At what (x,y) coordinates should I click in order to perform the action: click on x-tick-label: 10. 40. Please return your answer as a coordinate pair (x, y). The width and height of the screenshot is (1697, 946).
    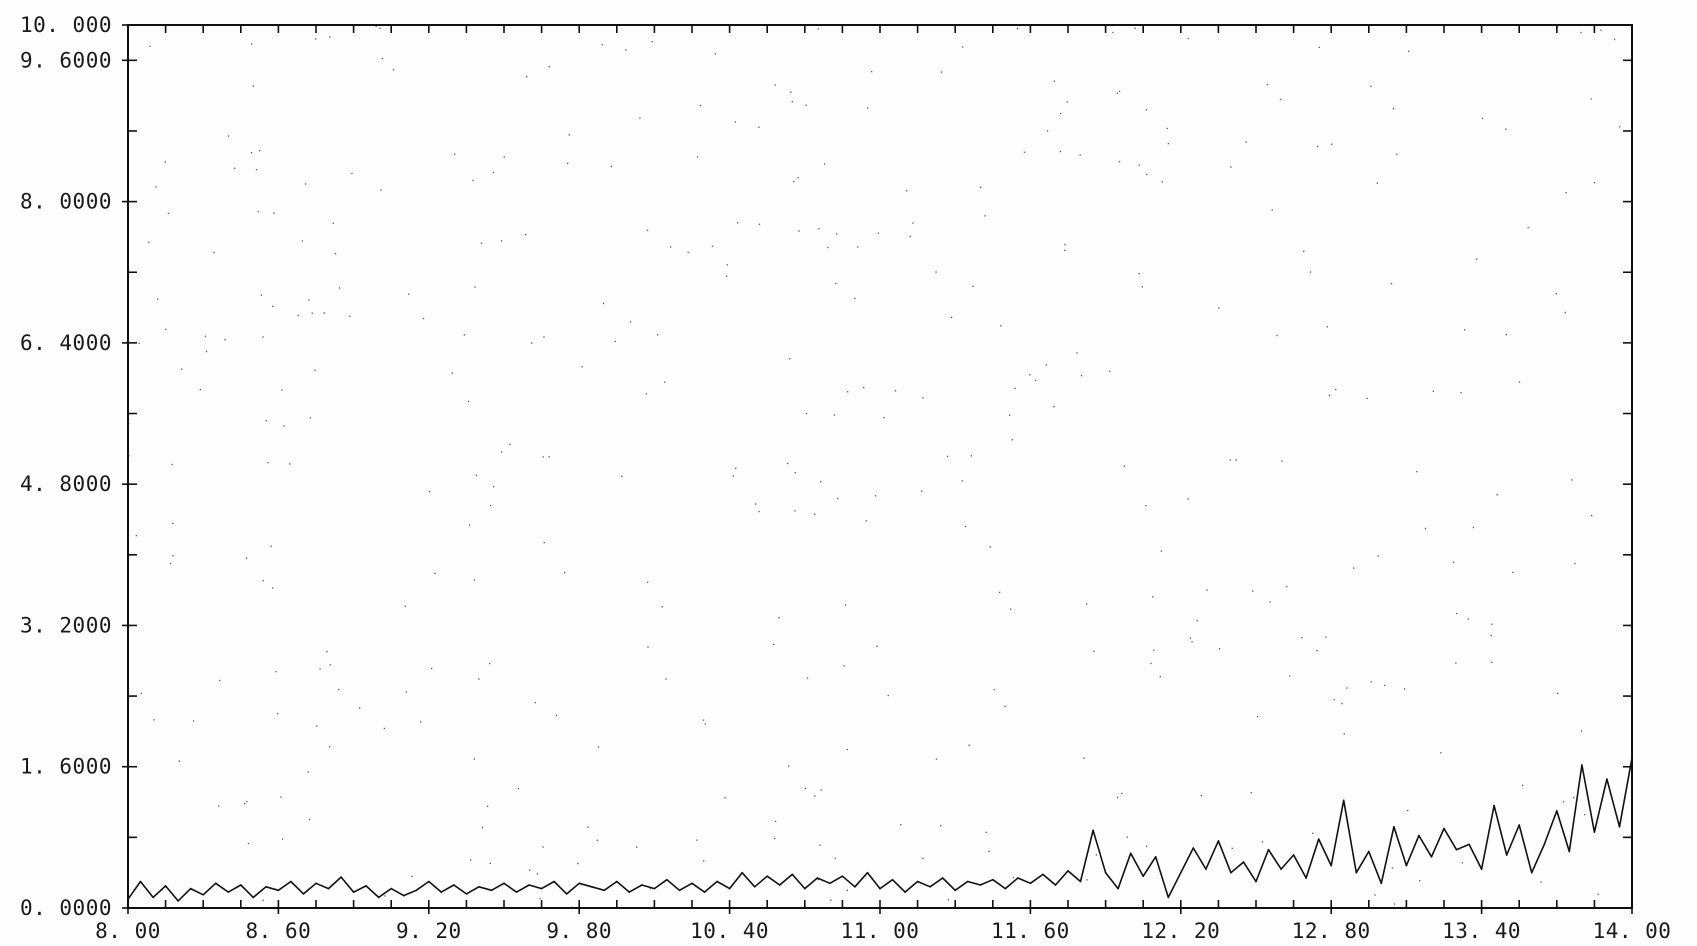
    Looking at the image, I should click on (729, 931).